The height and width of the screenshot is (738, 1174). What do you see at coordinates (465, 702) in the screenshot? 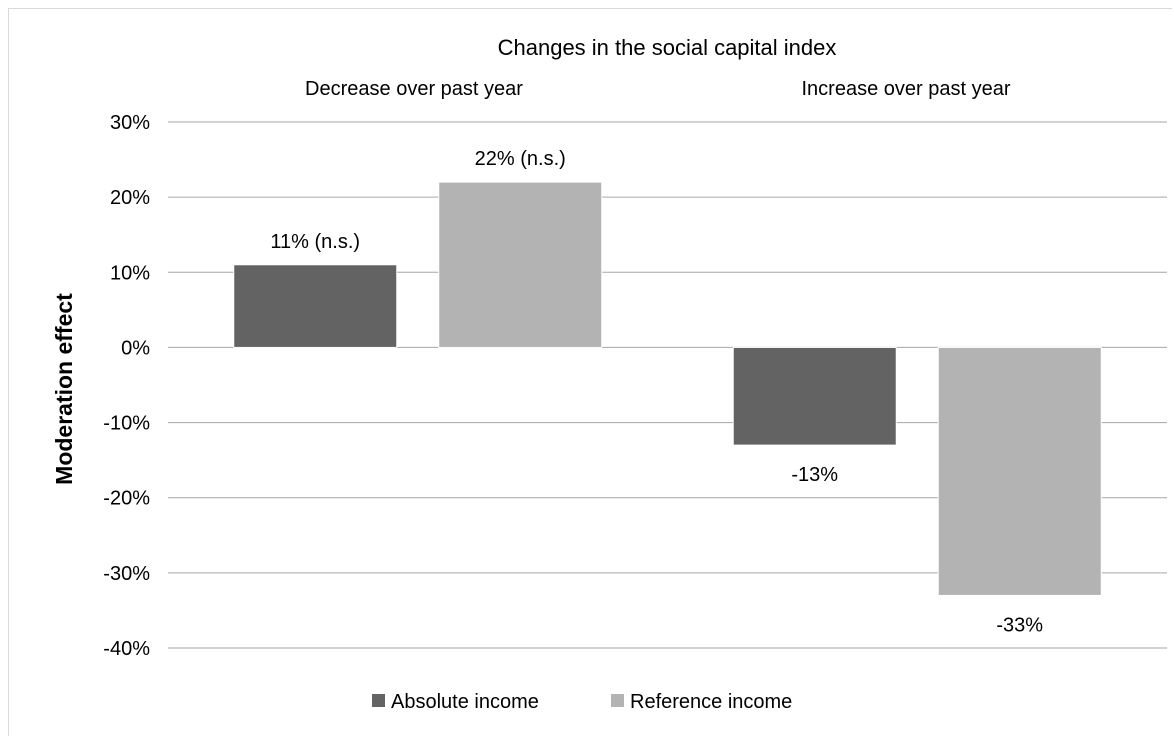
I see `legend-label-absolute-income: Absolute income` at bounding box center [465, 702].